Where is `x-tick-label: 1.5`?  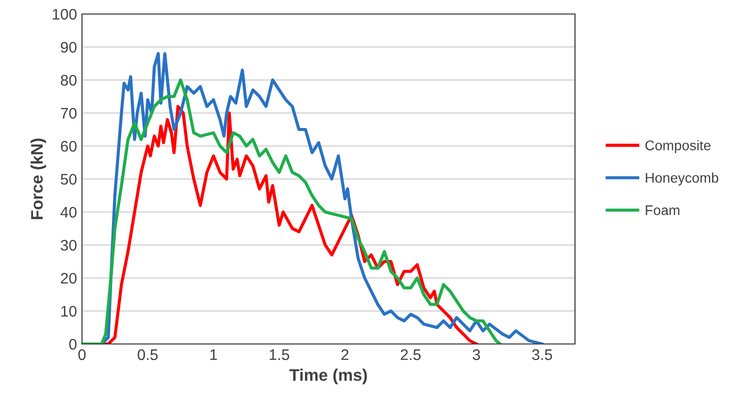
x-tick-label: 1.5 is located at coordinates (280, 354).